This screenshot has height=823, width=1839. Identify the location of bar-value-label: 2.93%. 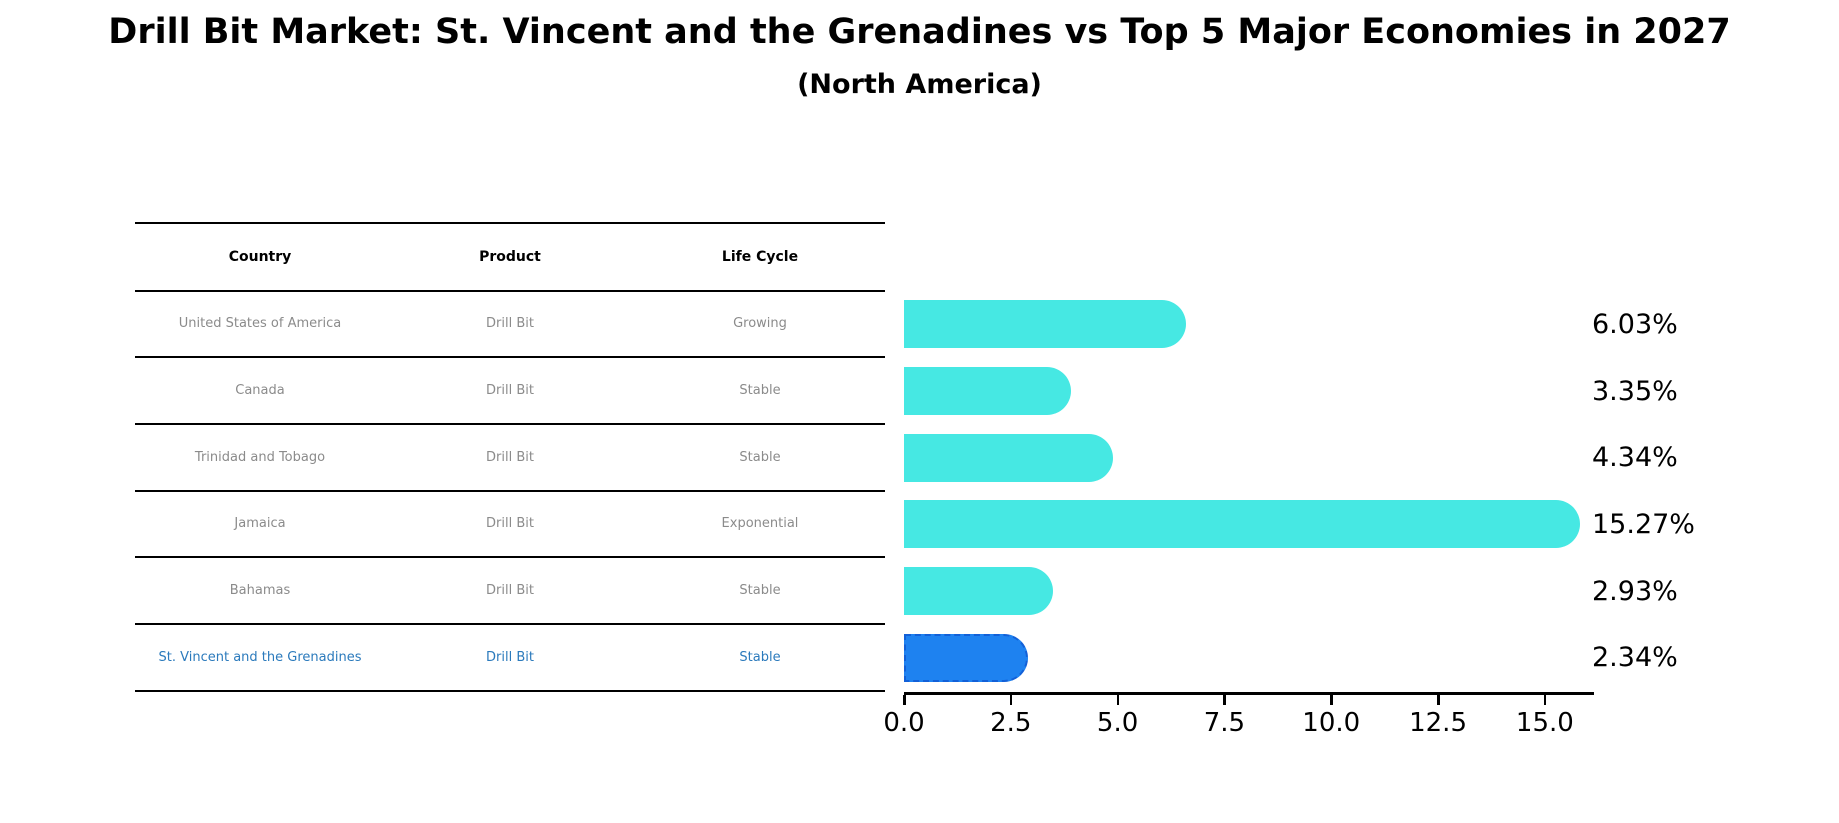
(1635, 591).